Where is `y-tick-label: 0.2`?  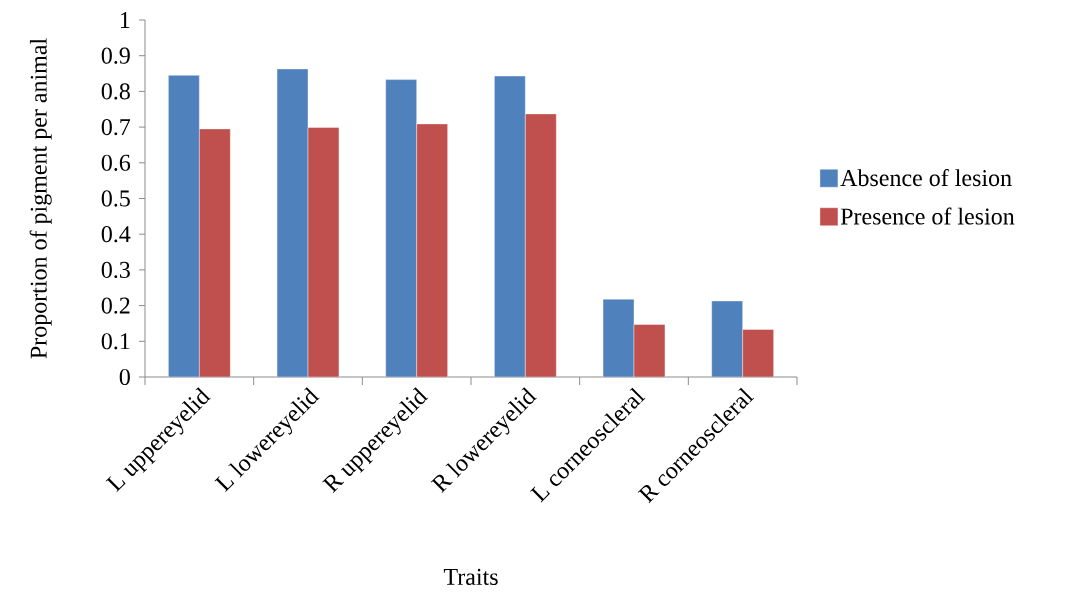
y-tick-label: 0.2 is located at coordinates (115, 305).